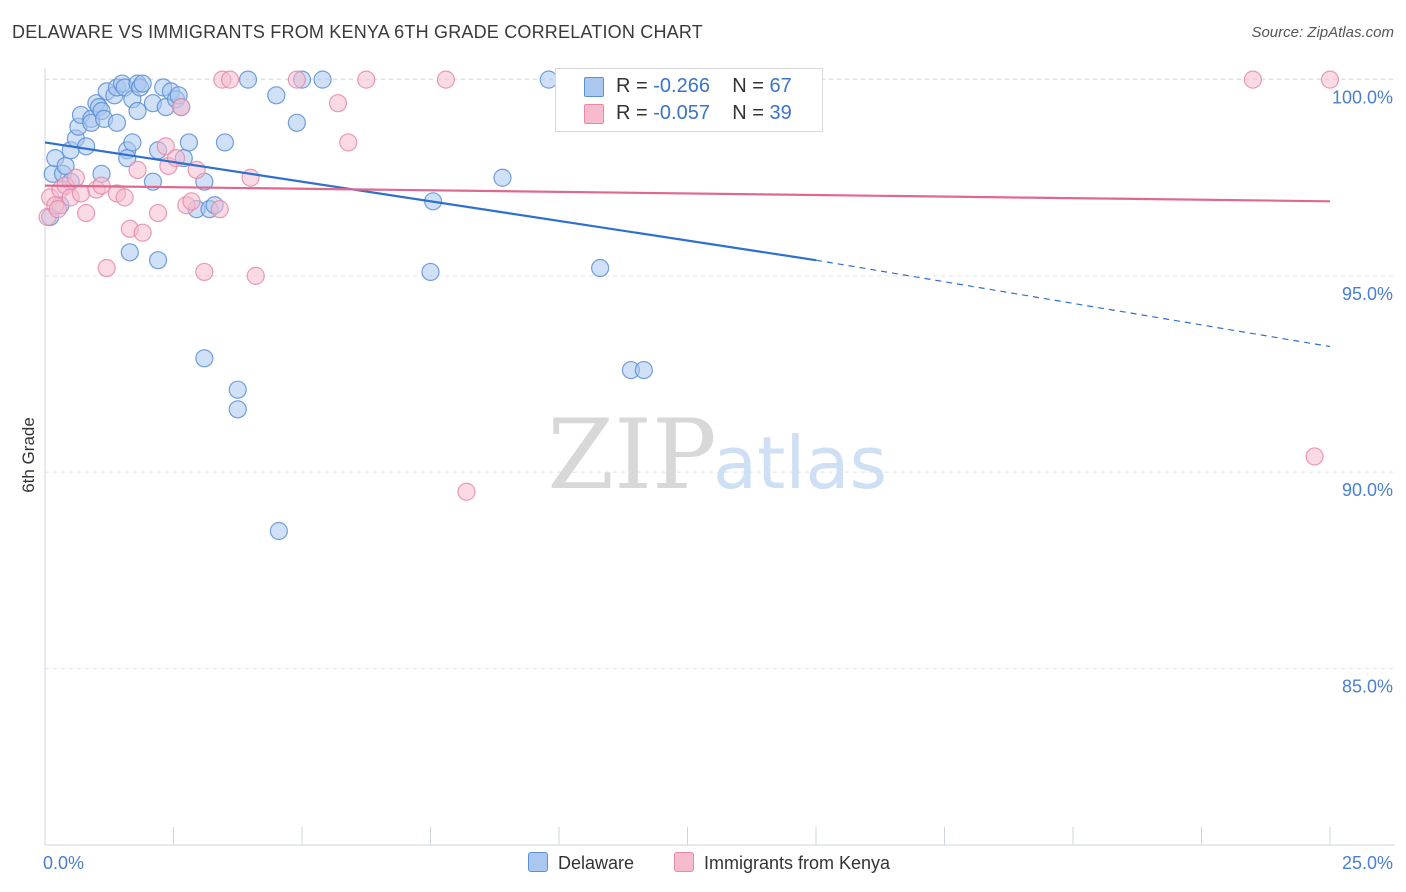 The image size is (1406, 892). Describe the element at coordinates (797, 863) in the screenshot. I see `bottom-kenya-label: Immigrants from Kenya` at that location.